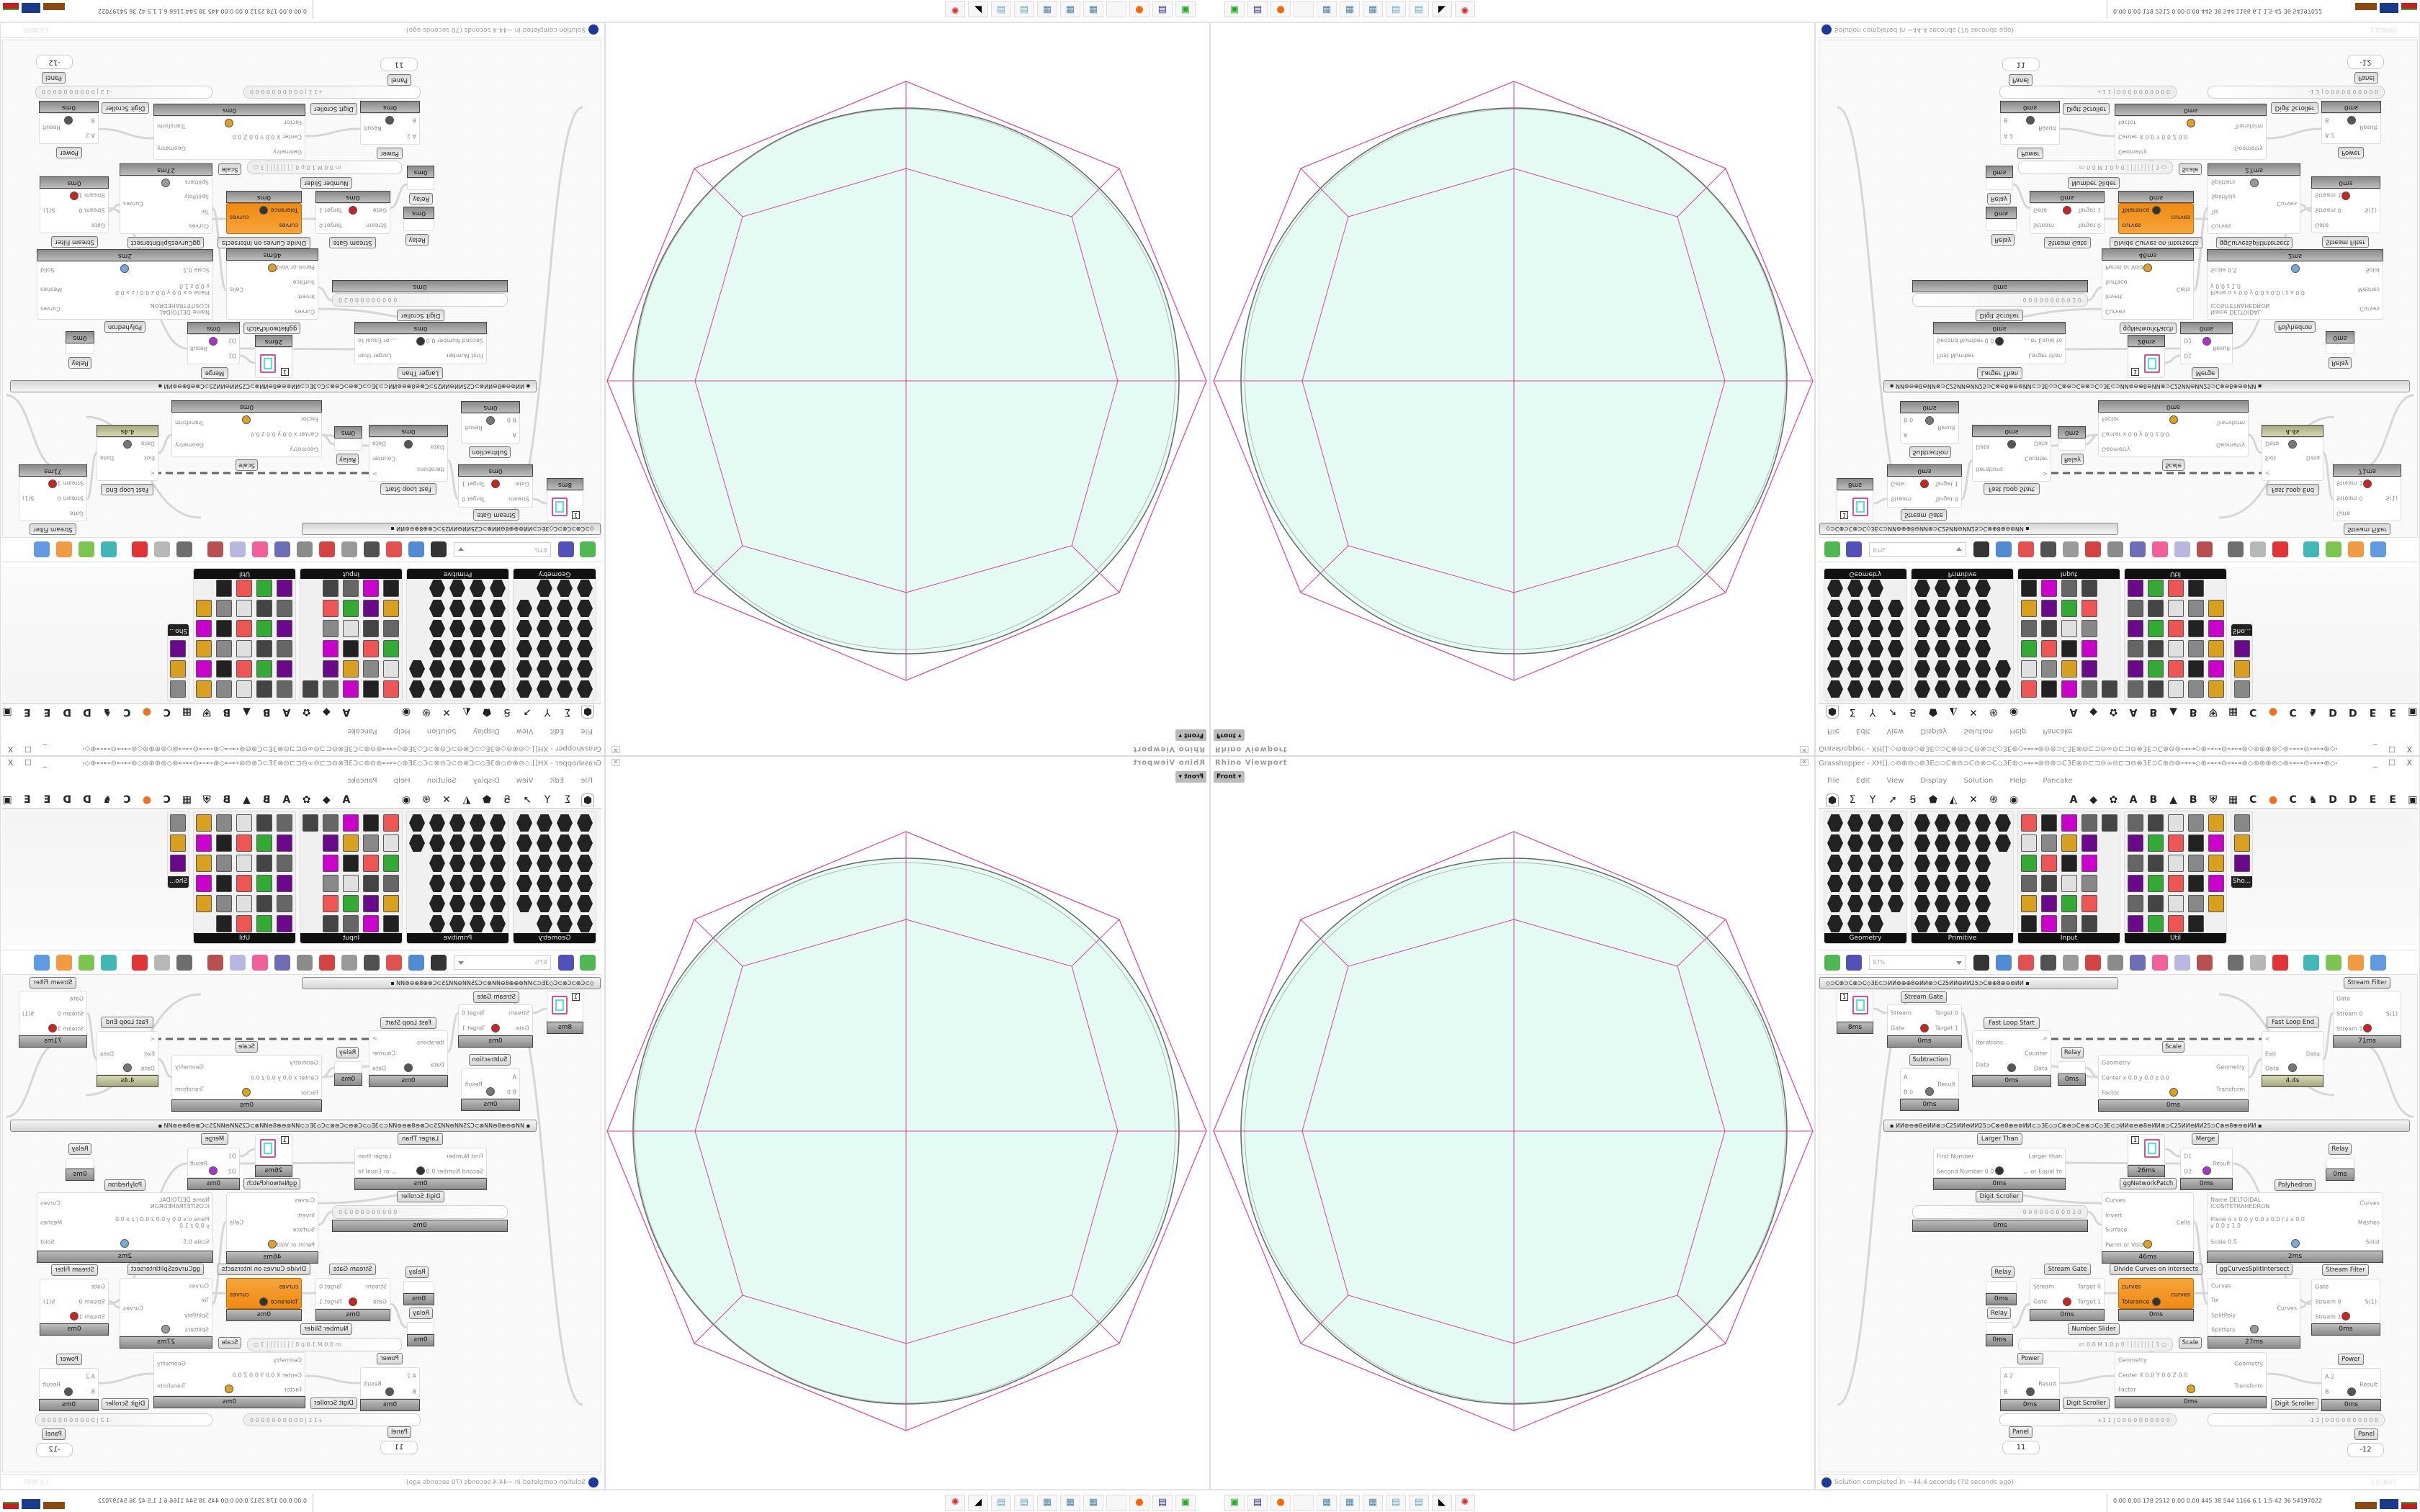 This screenshot has height=1512, width=2420. I want to click on input-param: <, so click(152, 473).